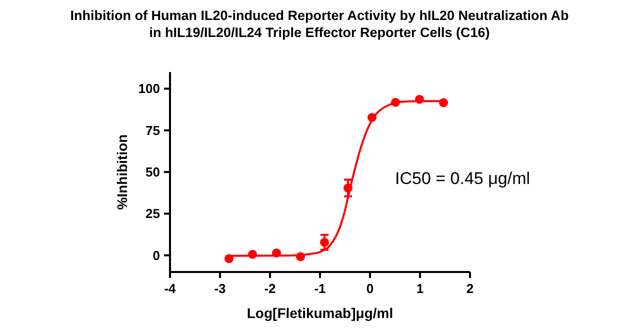 This screenshot has width=639, height=336. I want to click on y-tick-label: 100, so click(149, 88).